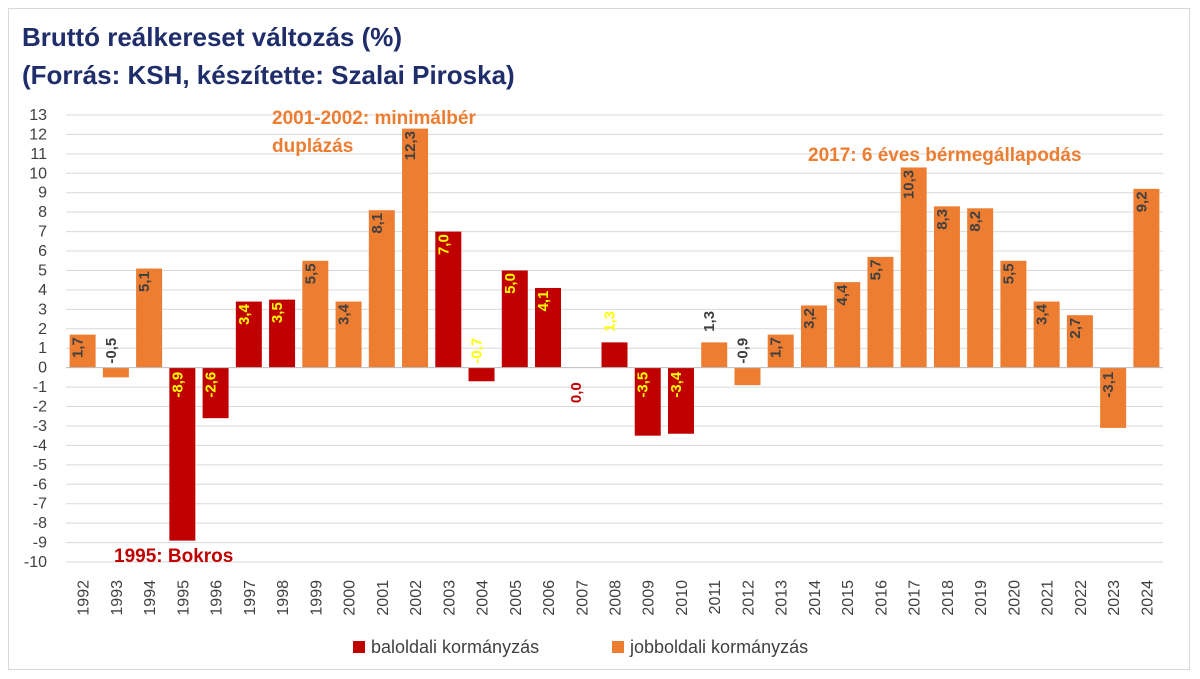 The width and height of the screenshot is (1200, 679). What do you see at coordinates (212, 37) in the screenshot?
I see `chart-title: Bruttó reálkereset változás (%)` at bounding box center [212, 37].